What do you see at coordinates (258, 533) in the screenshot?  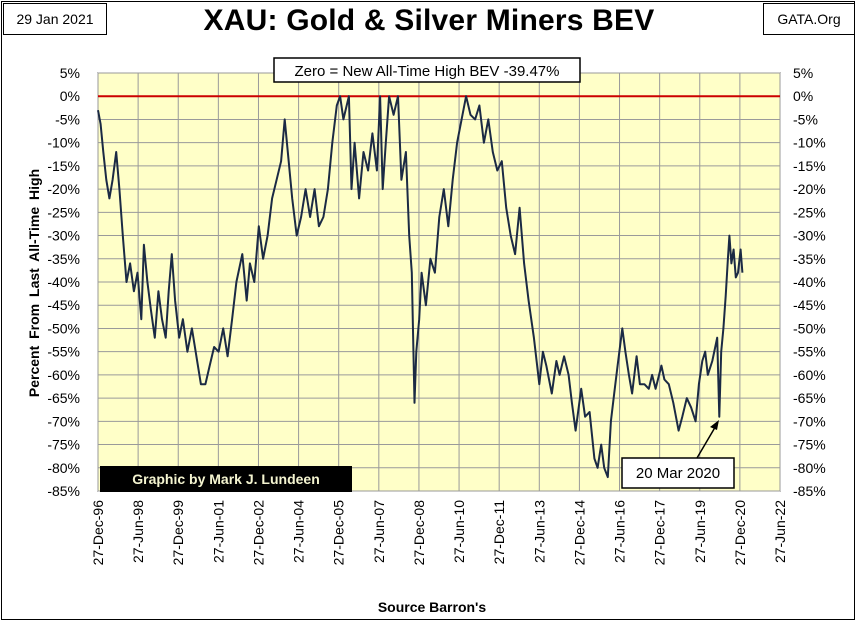 I see `x-tick-label: 27-Dec-02` at bounding box center [258, 533].